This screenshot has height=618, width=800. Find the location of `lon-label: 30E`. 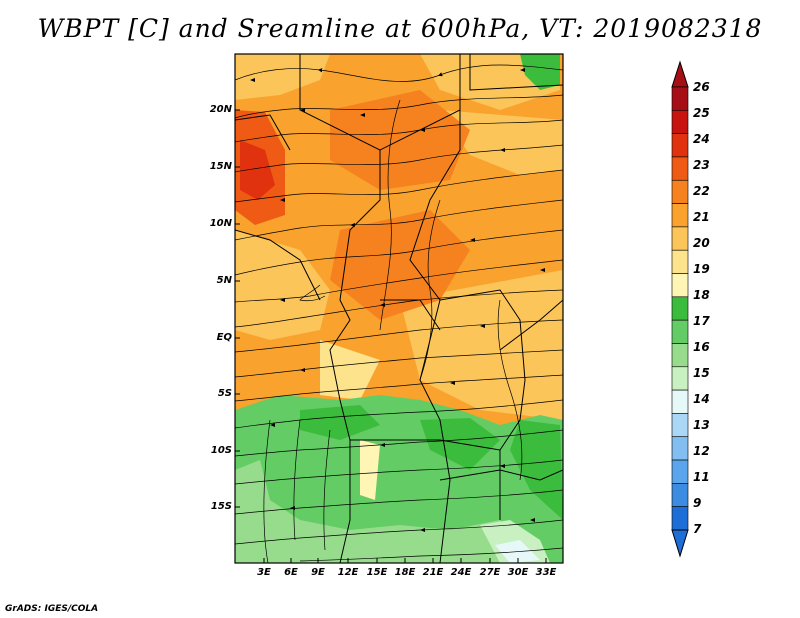

lon-label: 30E is located at coordinates (518, 572).